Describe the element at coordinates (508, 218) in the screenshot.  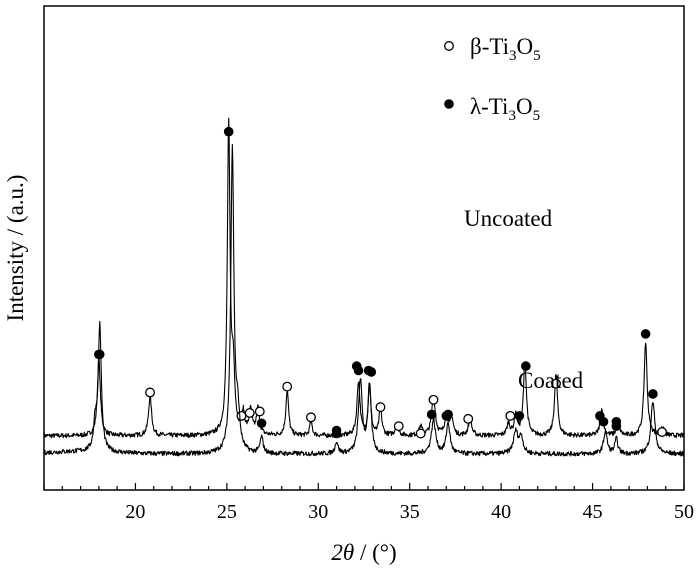
I see `curve-label-uncoated: Uncoated` at that location.